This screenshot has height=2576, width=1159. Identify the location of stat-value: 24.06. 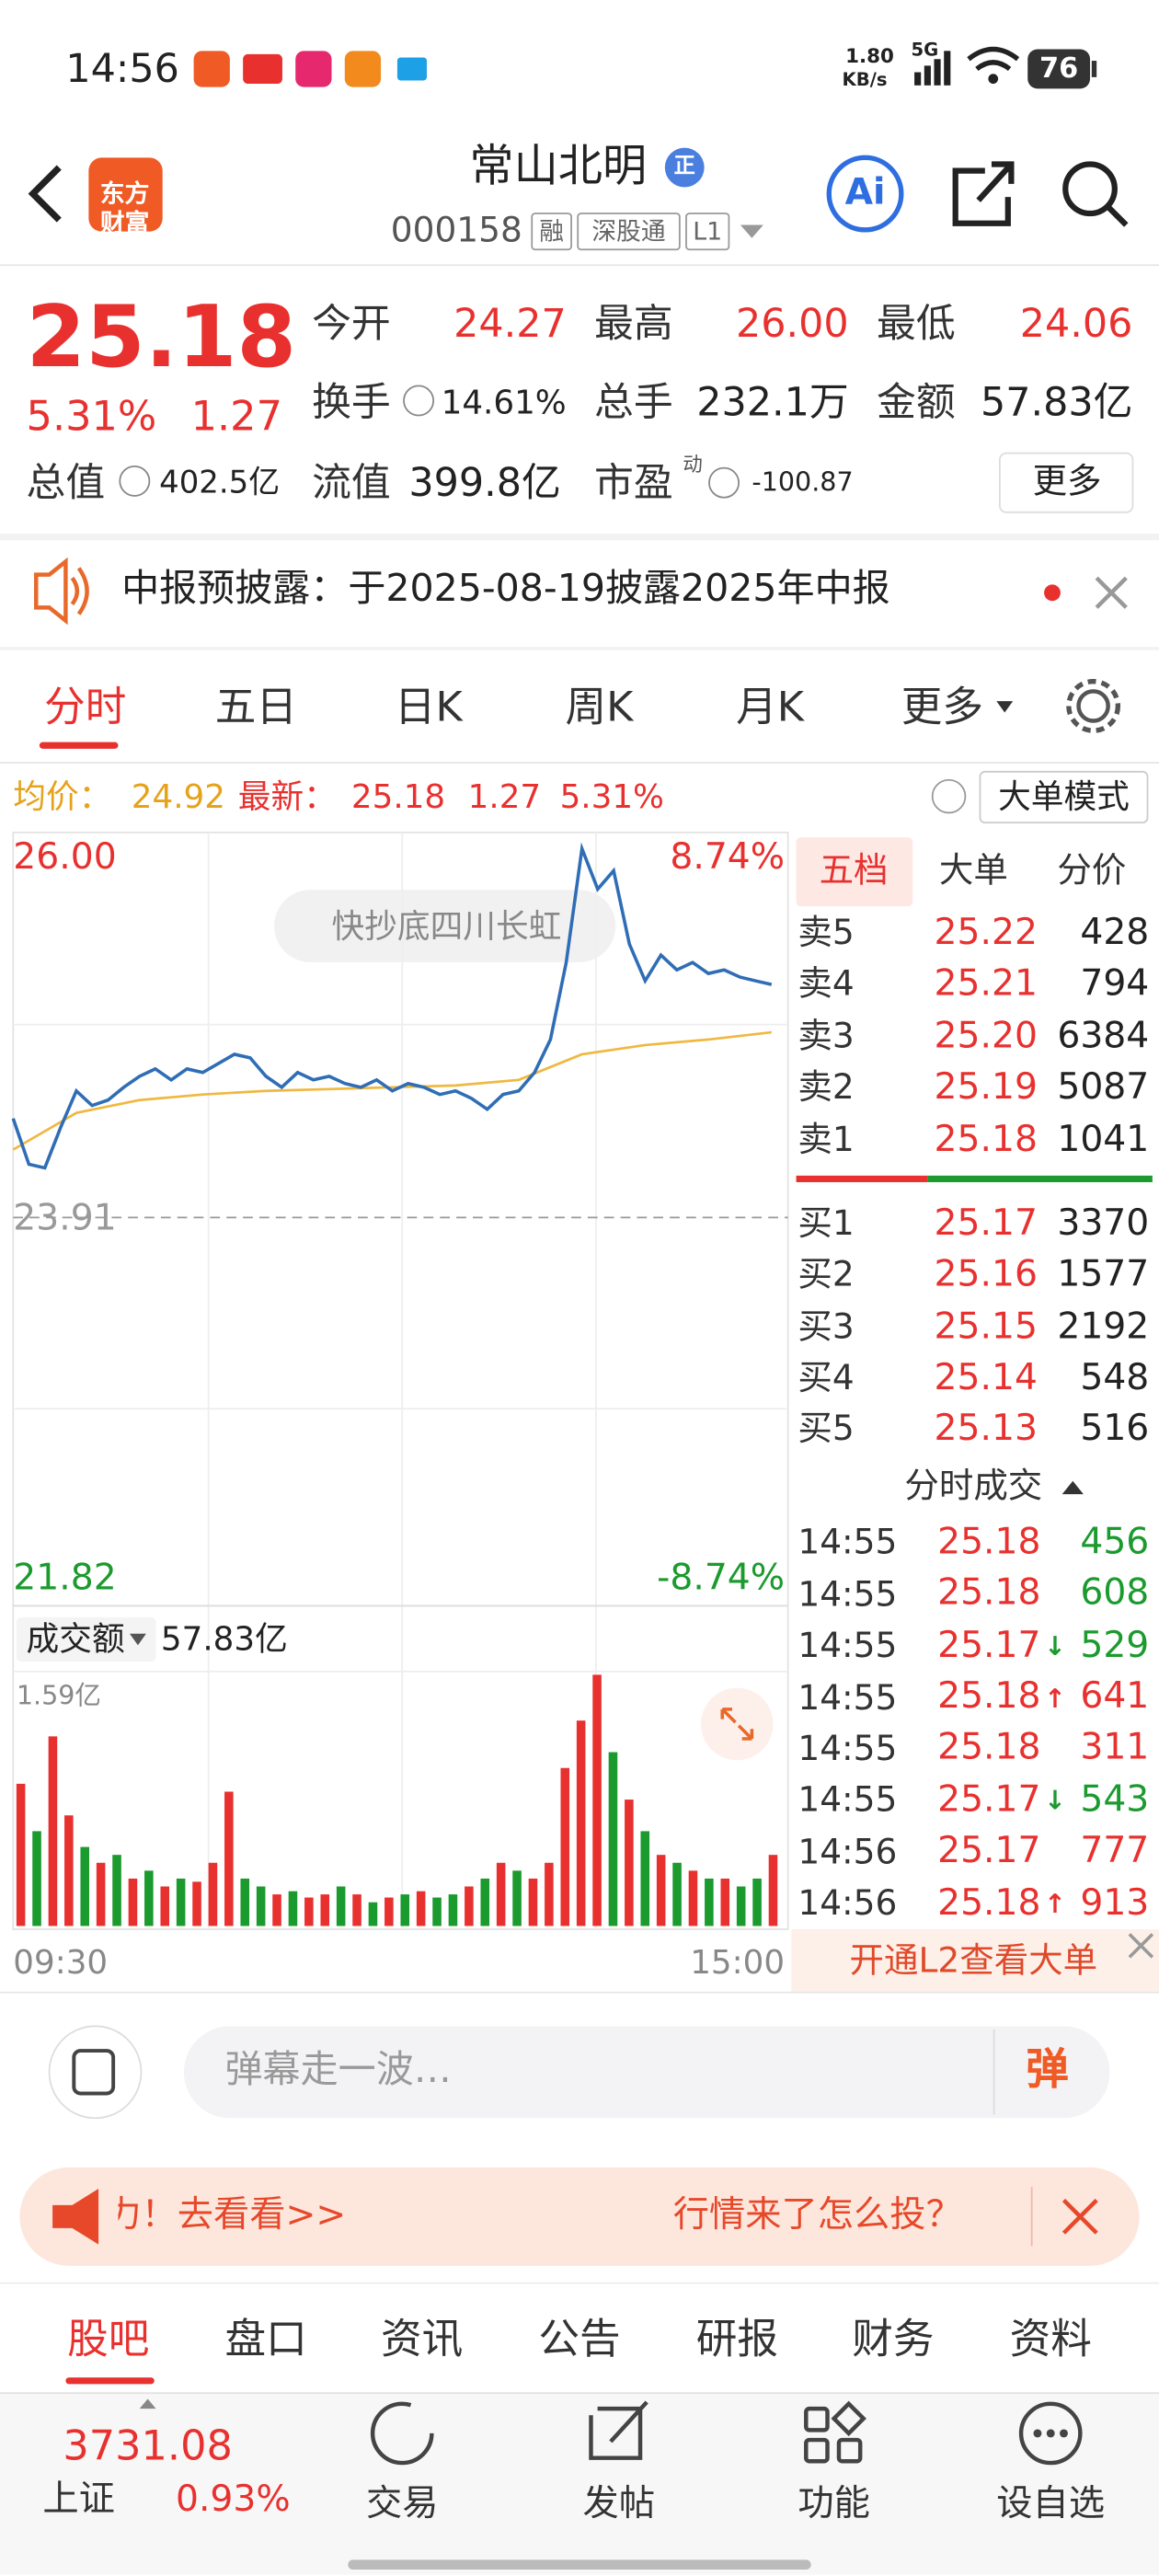
(1076, 322).